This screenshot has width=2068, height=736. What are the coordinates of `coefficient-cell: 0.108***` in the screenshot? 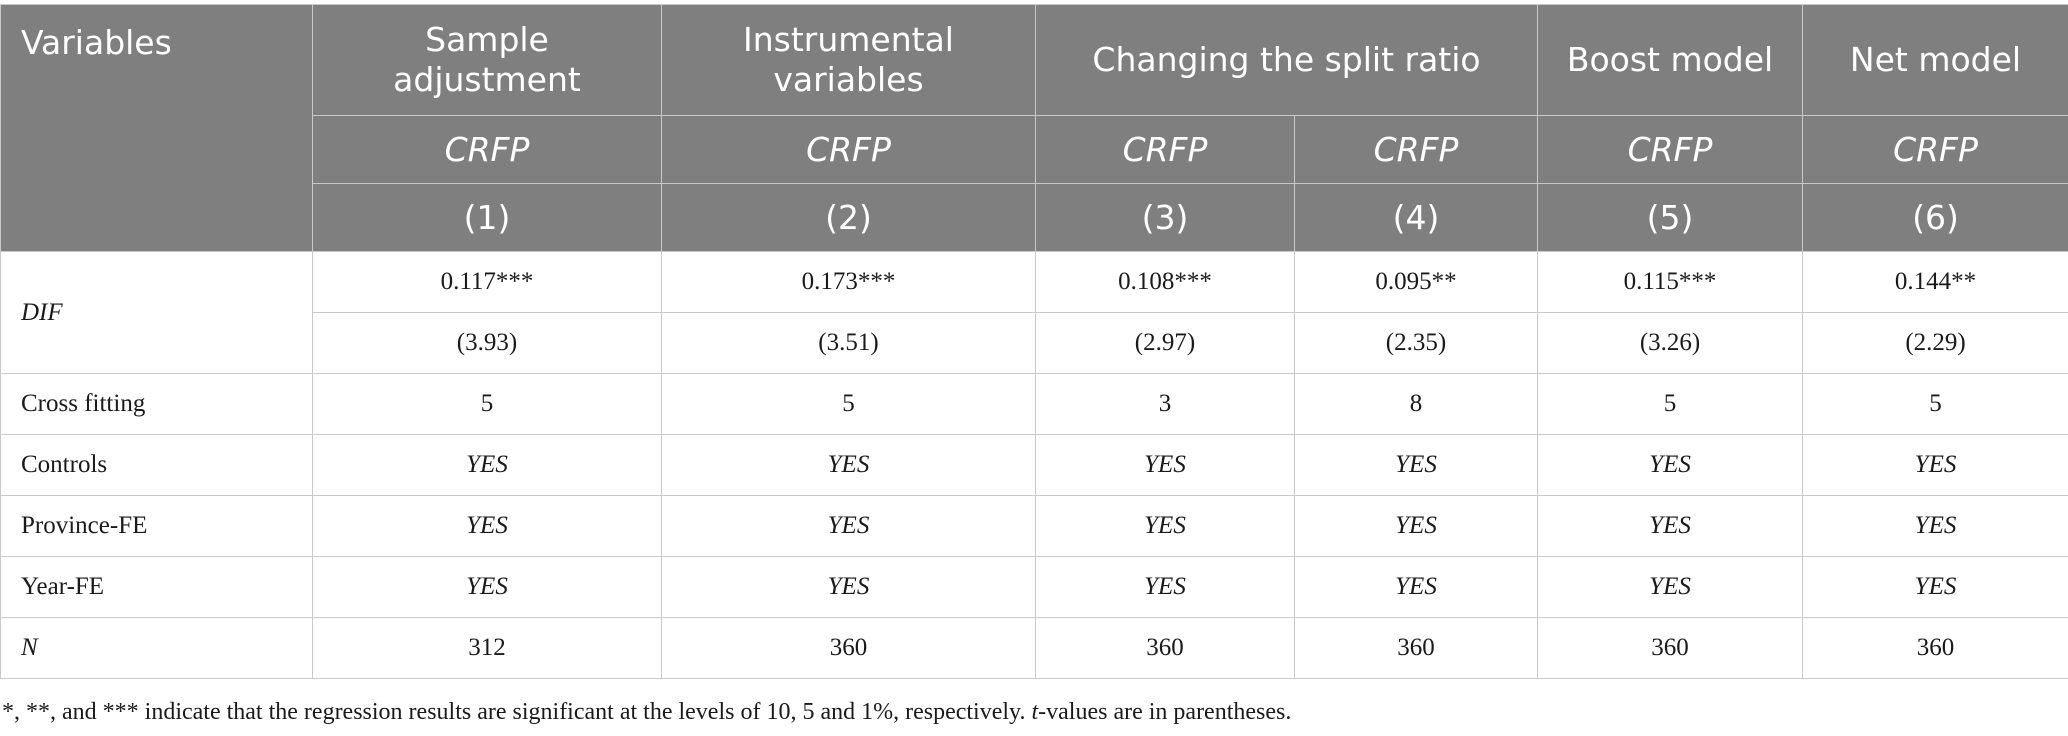 It's located at (1165, 282).